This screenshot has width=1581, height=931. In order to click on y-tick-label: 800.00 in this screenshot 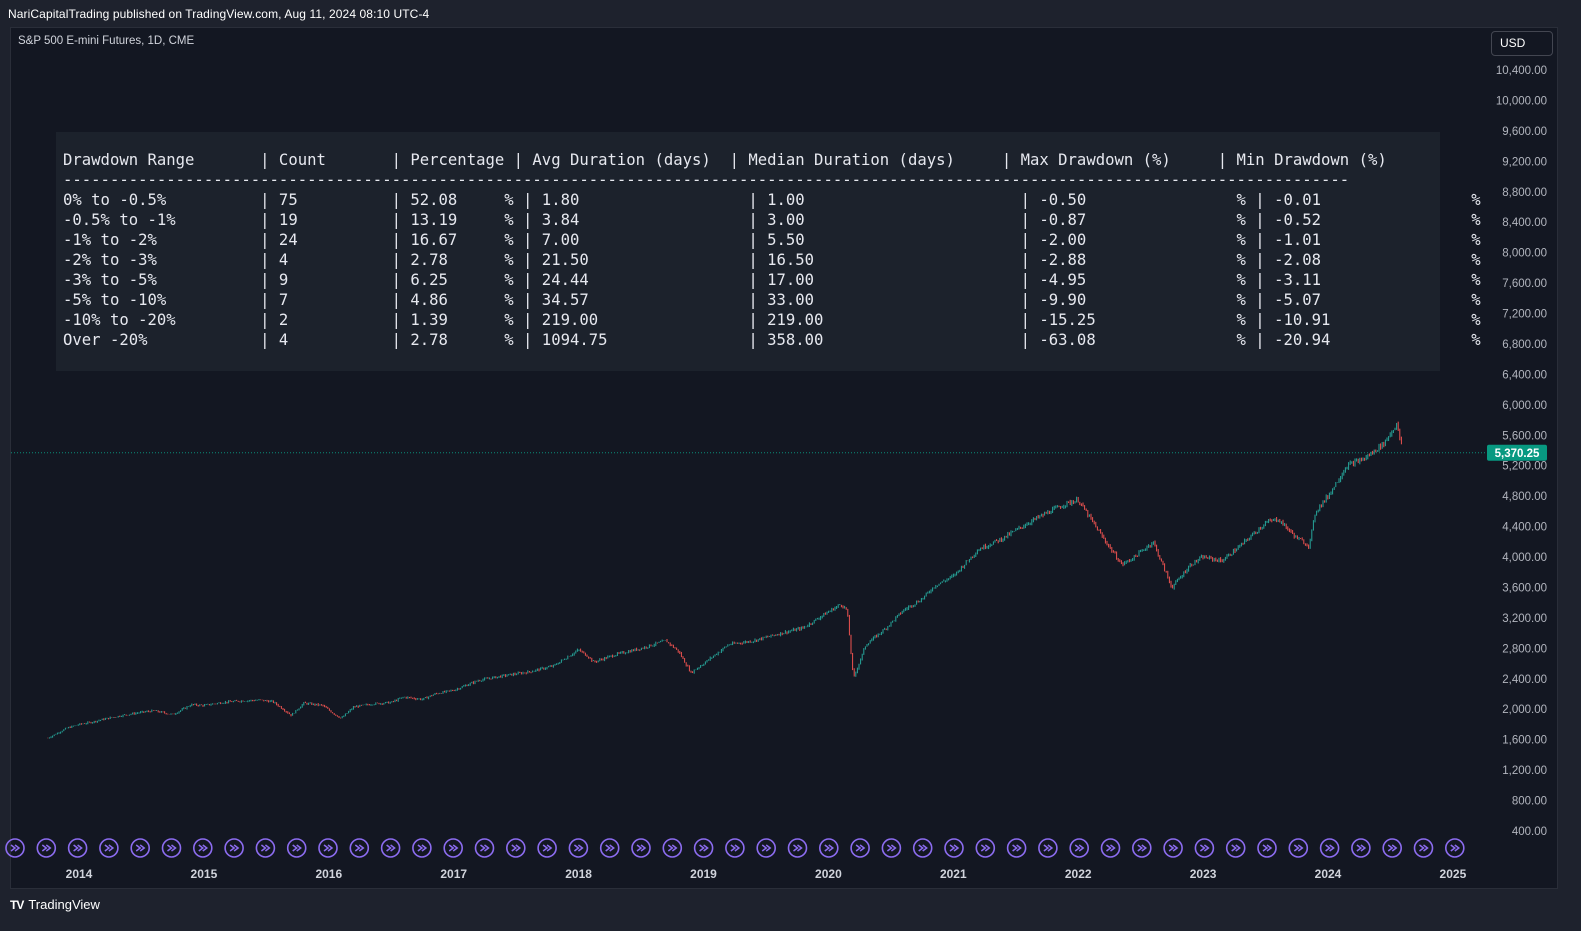, I will do `click(1529, 802)`.